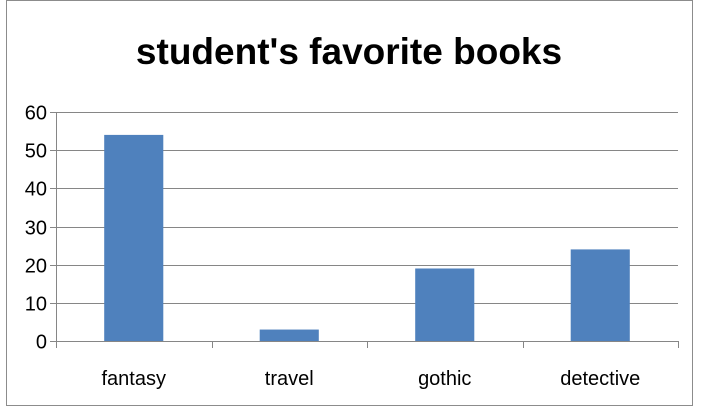  Describe the element at coordinates (289, 379) in the screenshot. I see `x-tick-label: travel` at that location.